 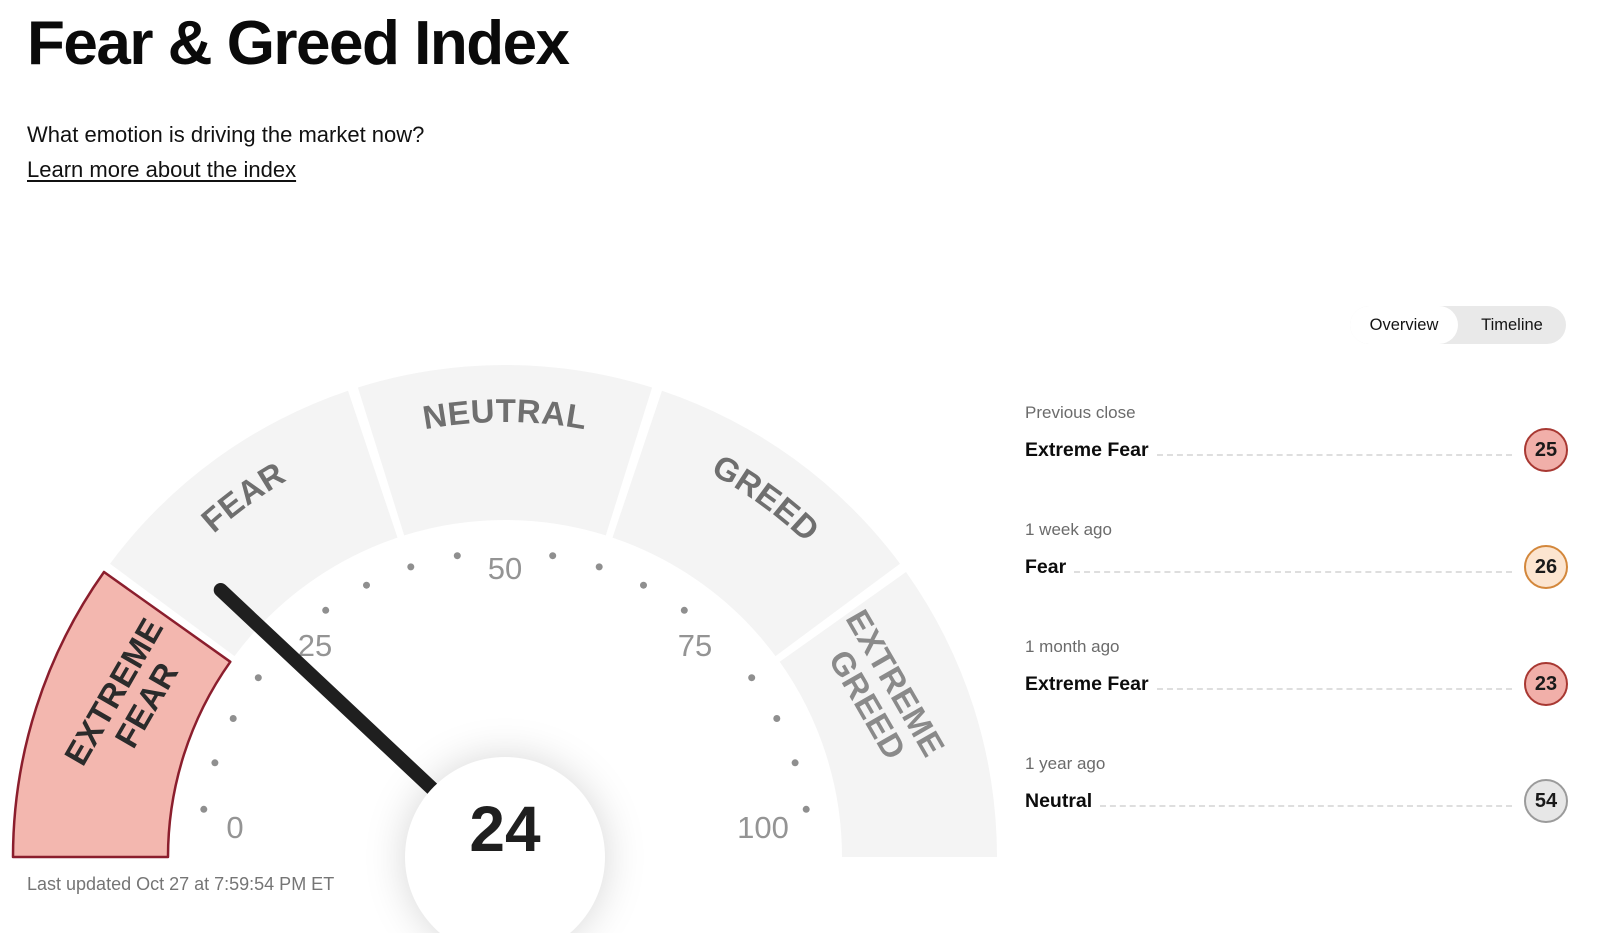 What do you see at coordinates (1046, 566) in the screenshot?
I see `history-sentiment-label: Fear` at bounding box center [1046, 566].